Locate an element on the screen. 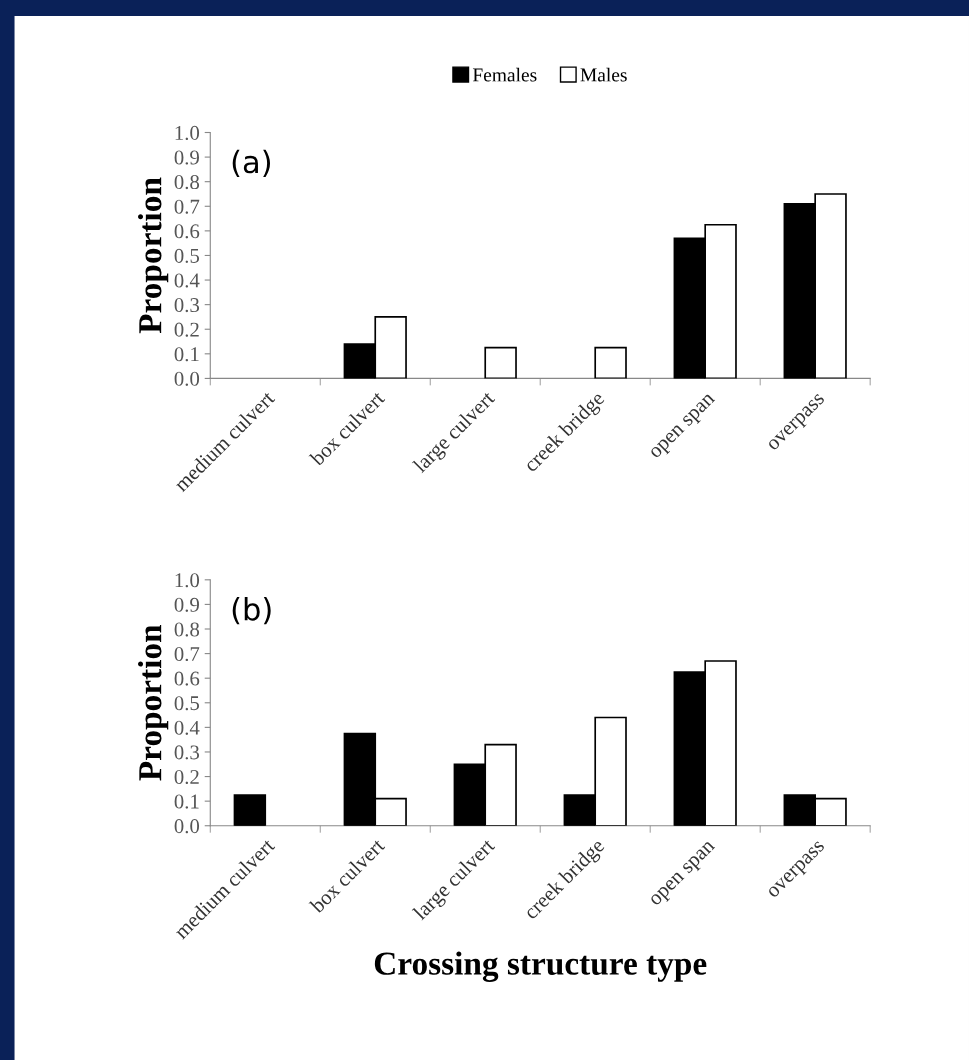 The image size is (969, 1060). x-axis-title: Crossing structure type is located at coordinates (540, 966).